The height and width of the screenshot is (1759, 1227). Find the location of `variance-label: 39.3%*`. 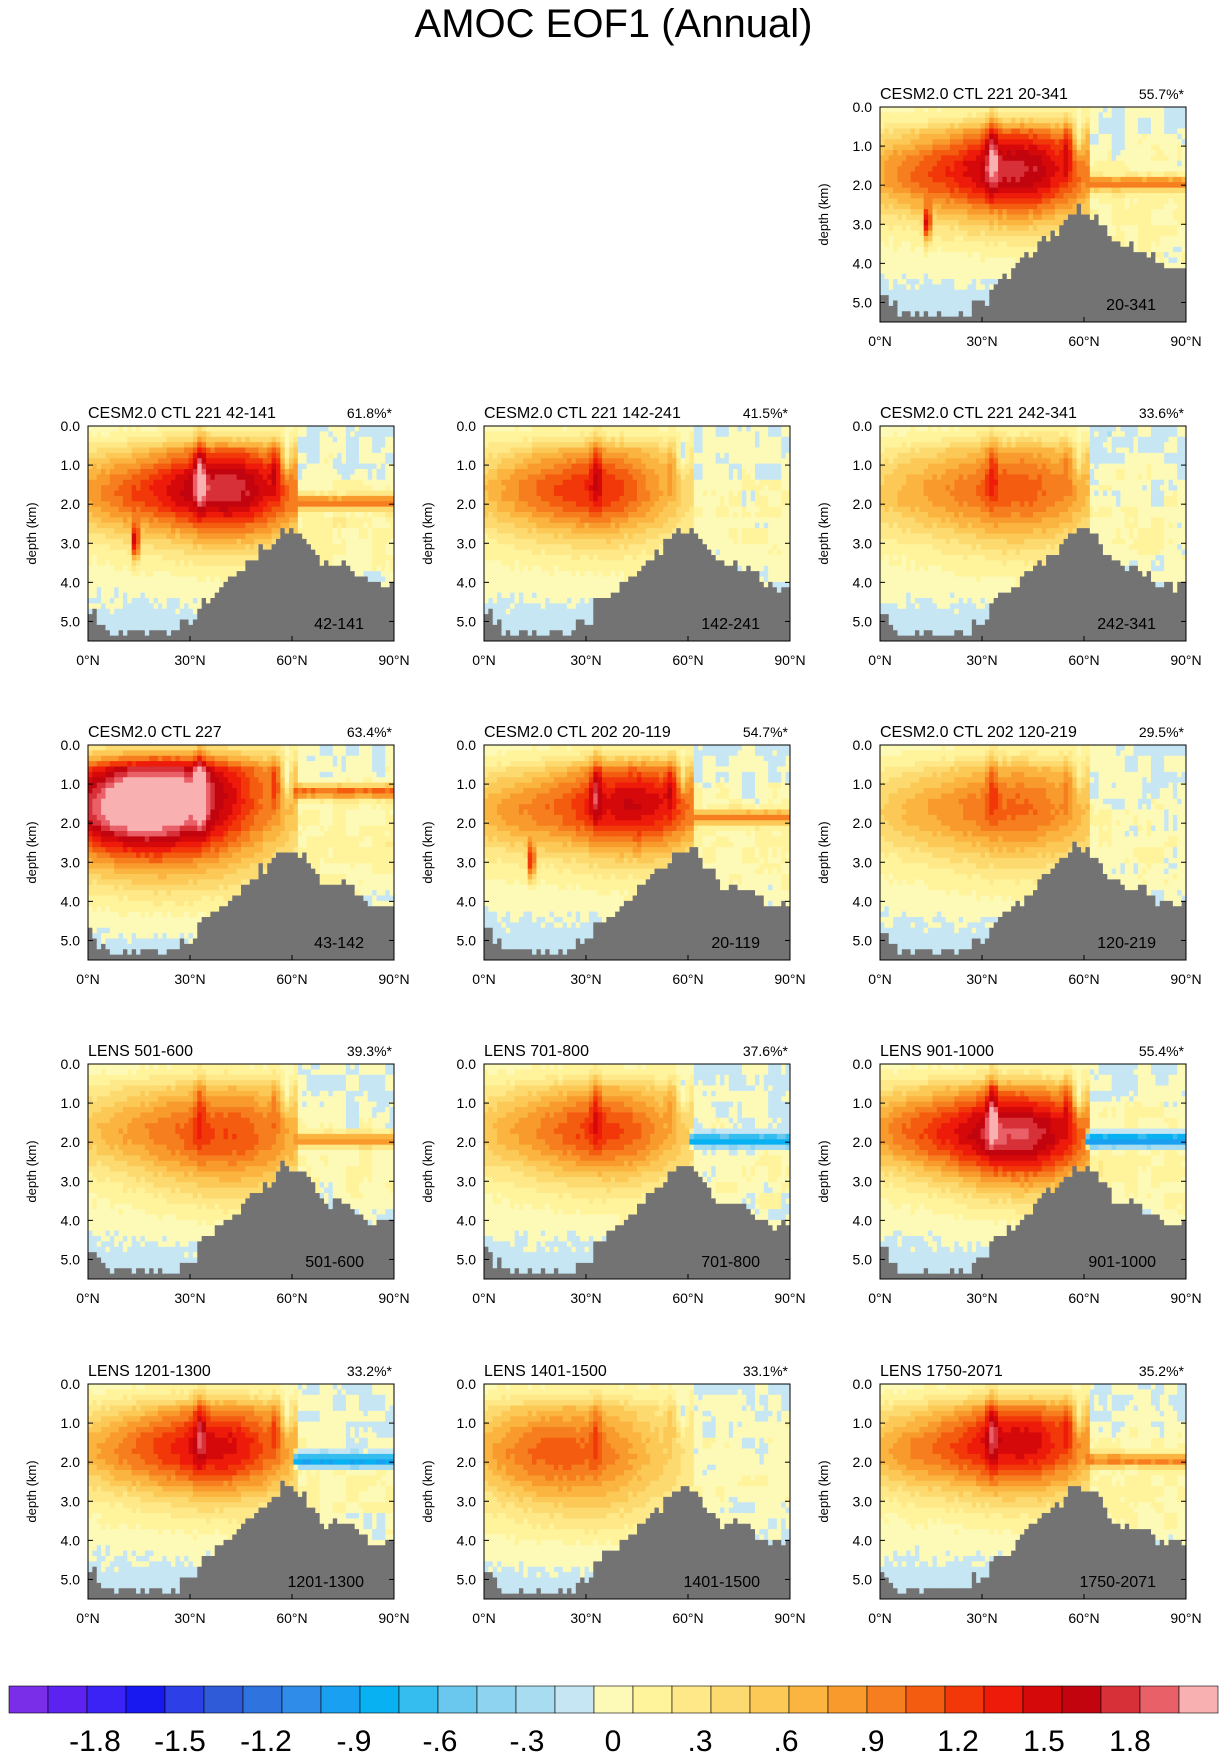

variance-label: 39.3%* is located at coordinates (370, 1051).